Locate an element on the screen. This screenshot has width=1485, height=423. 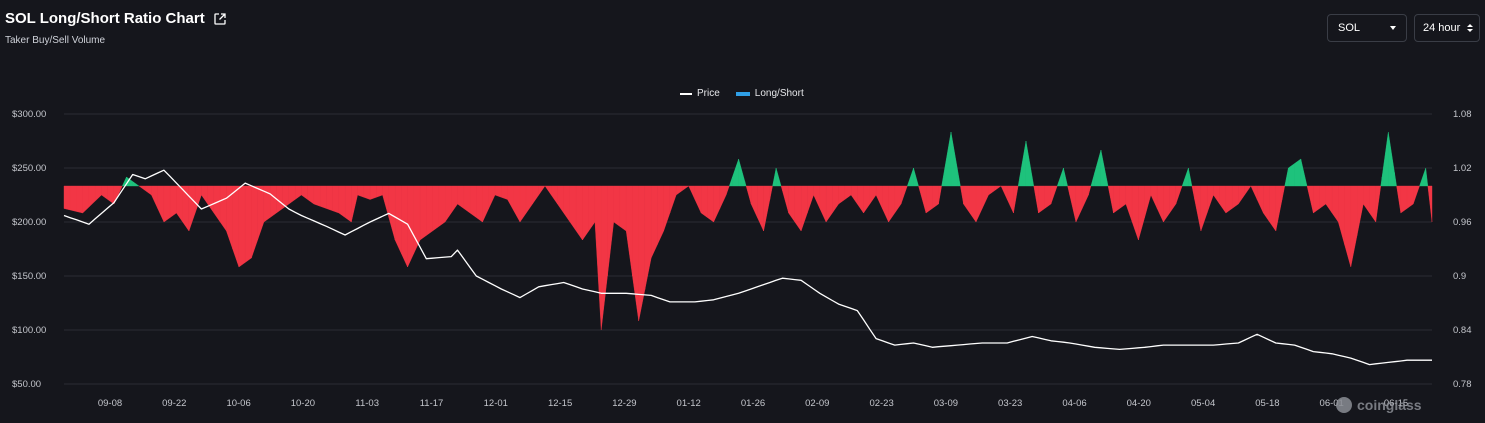
legend-ratio-label: Long/Short is located at coordinates (779, 93).